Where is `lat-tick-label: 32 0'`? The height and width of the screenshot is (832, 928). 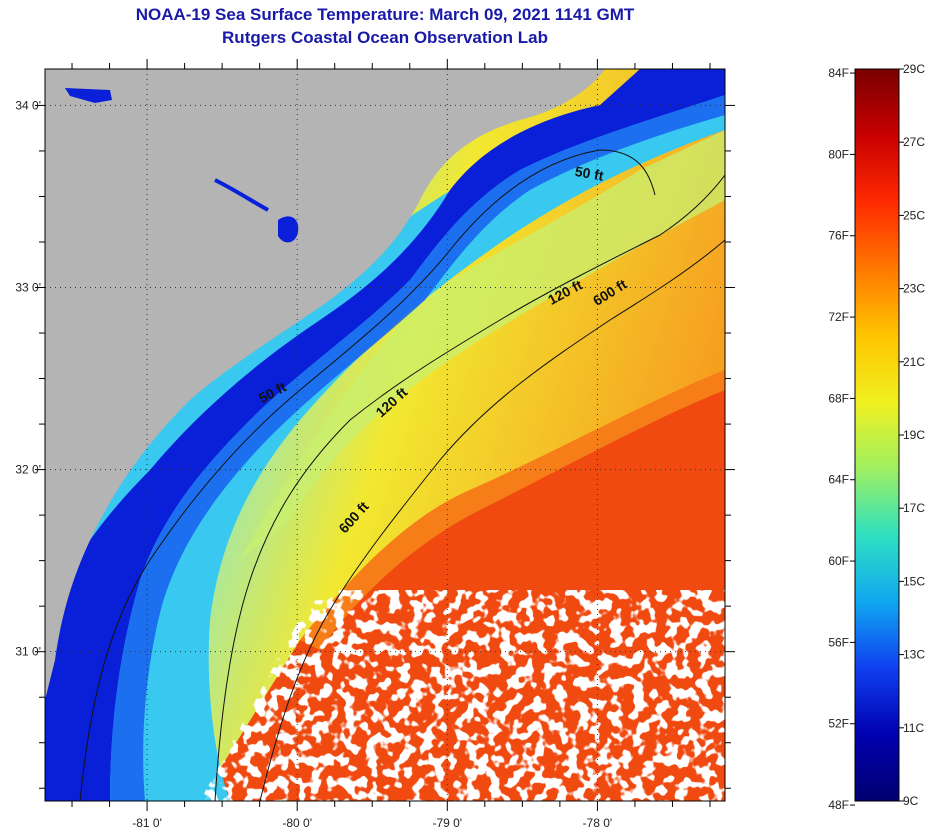
lat-tick-label: 32 0' is located at coordinates (28, 470).